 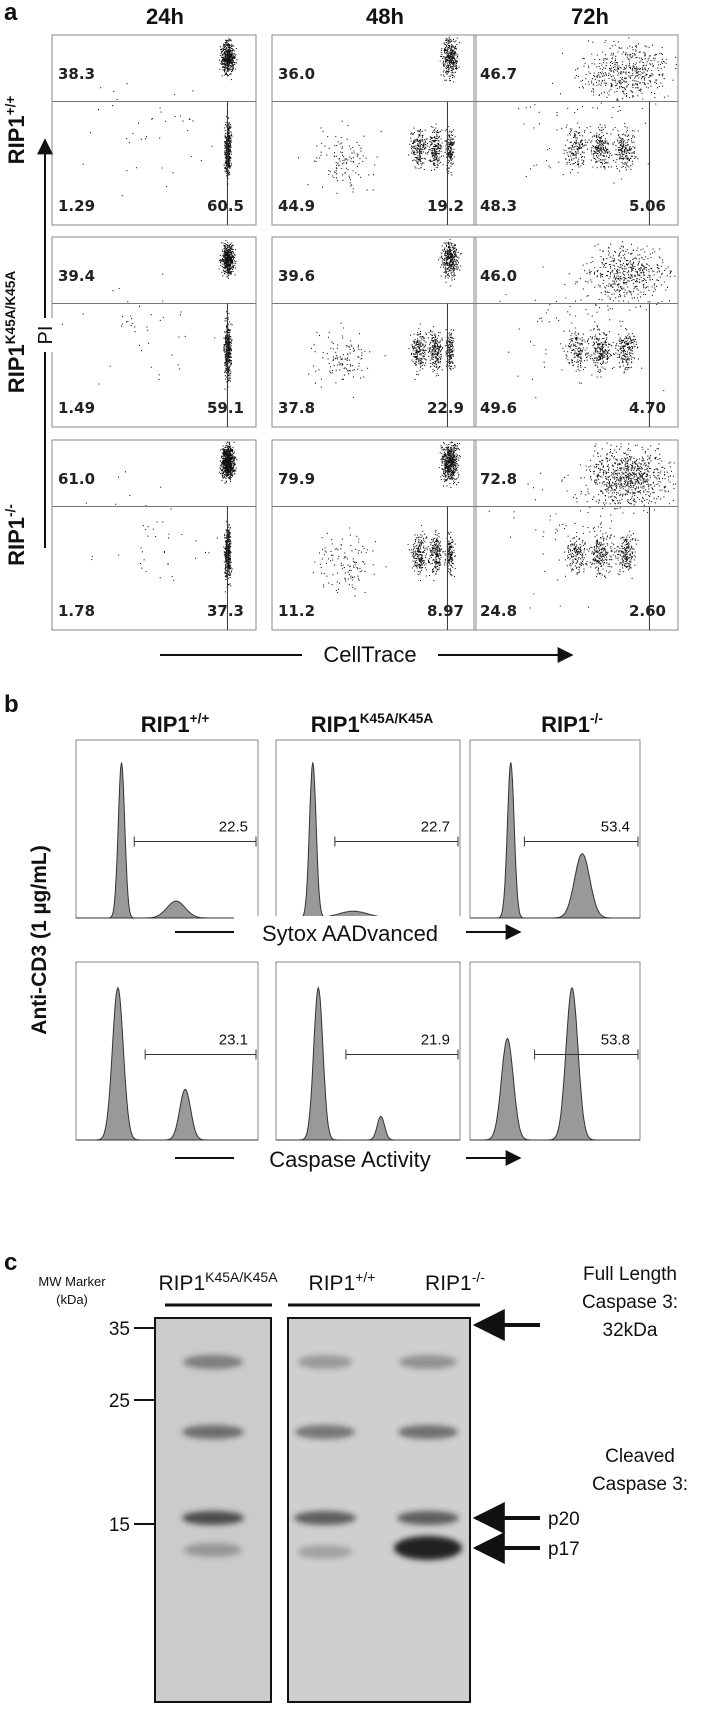 What do you see at coordinates (16, 130) in the screenshot?
I see `row-label: RIP1+/+` at bounding box center [16, 130].